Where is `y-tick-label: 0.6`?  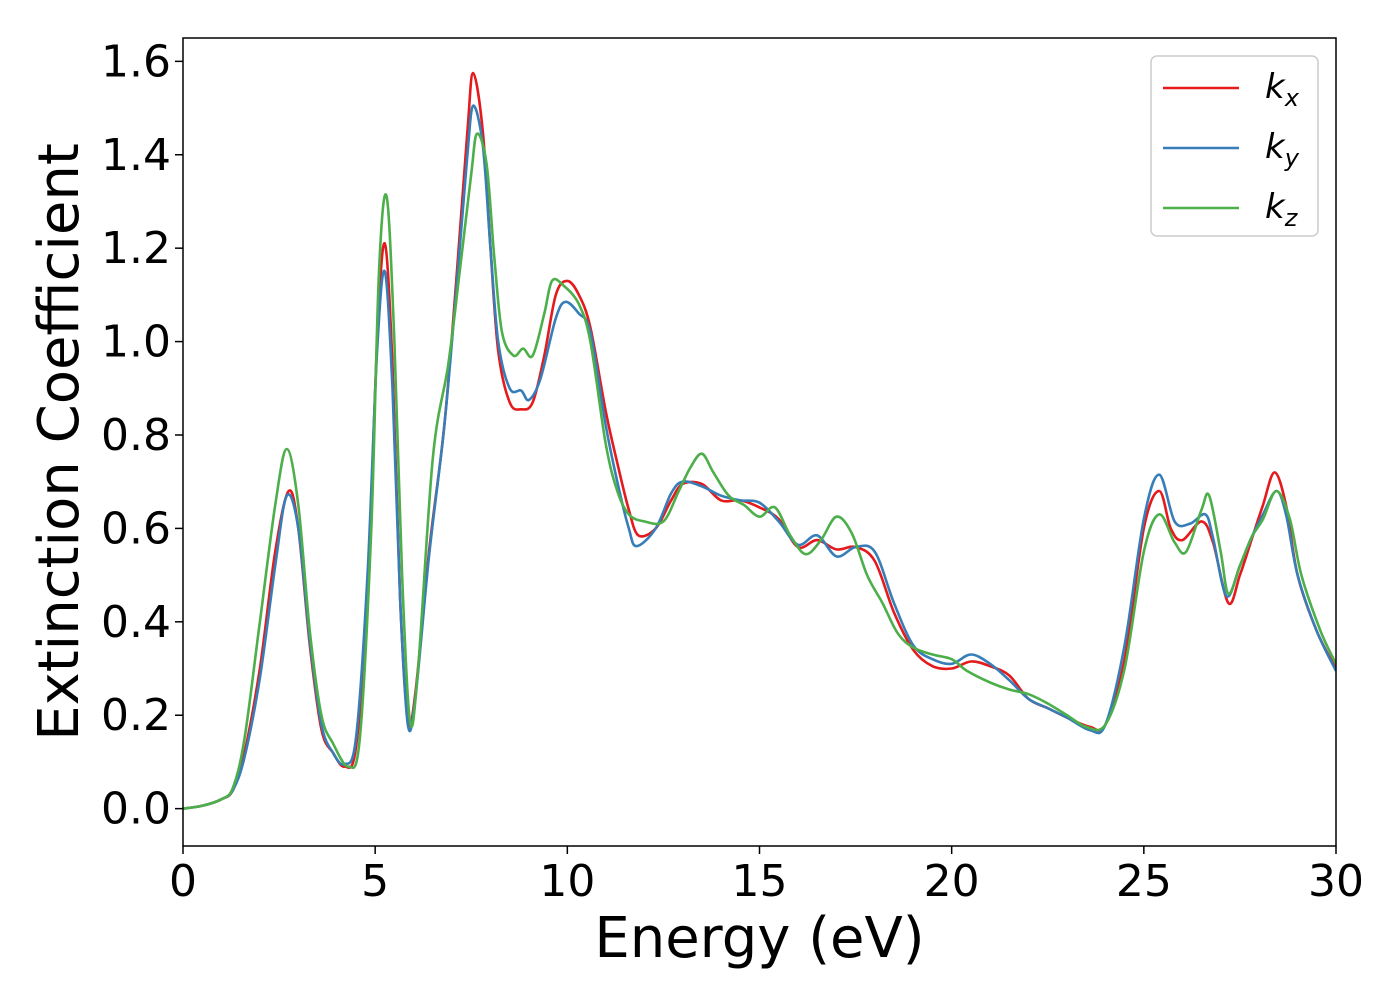
y-tick-label: 0.6 is located at coordinates (136, 528).